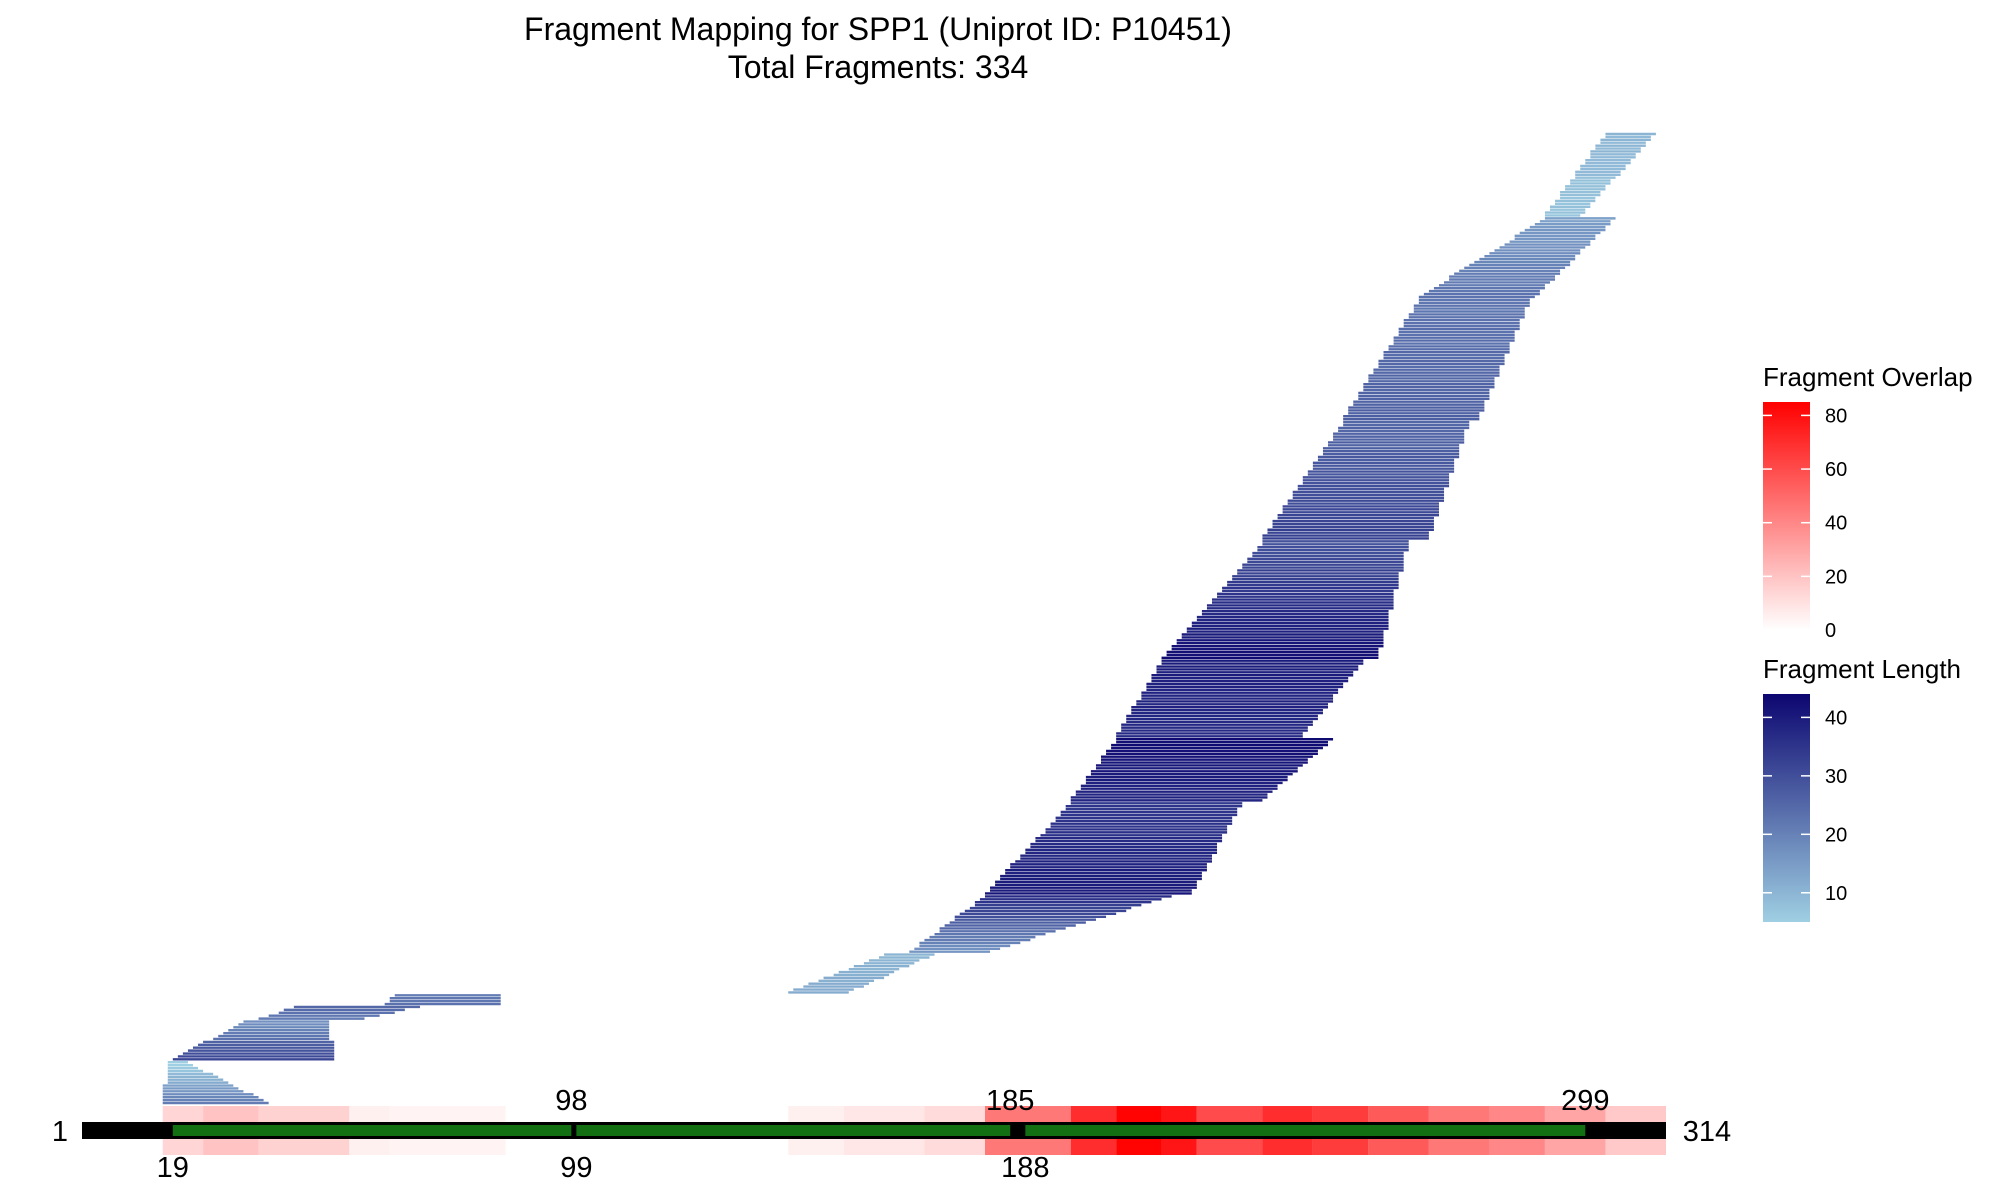 The width and height of the screenshot is (2000, 1200). Describe the element at coordinates (1868, 377) in the screenshot. I see `legend-title: Fragment Overlap` at that location.